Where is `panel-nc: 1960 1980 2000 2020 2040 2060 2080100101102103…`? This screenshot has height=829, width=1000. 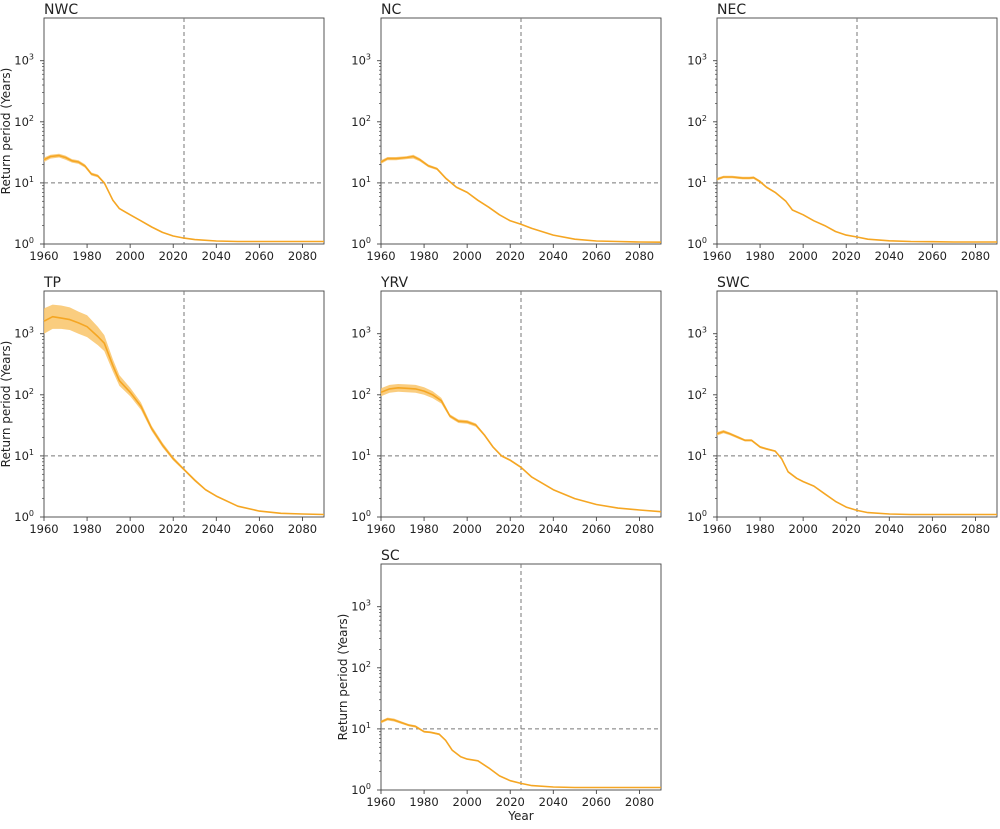 panel-nc: 1960 1980 2000 2020 2040 2060 2080100101102103… is located at coordinates (506, 132).